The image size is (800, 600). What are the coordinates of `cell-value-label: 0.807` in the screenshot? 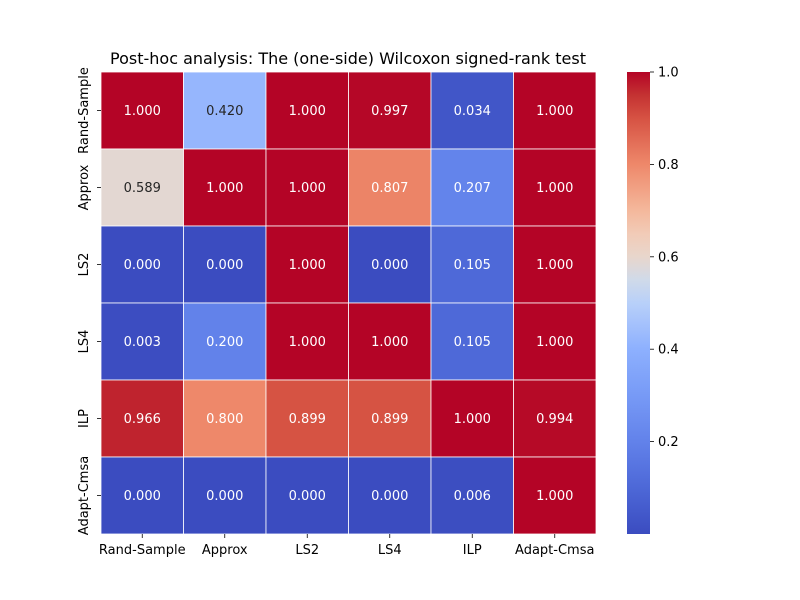 It's located at (389, 188).